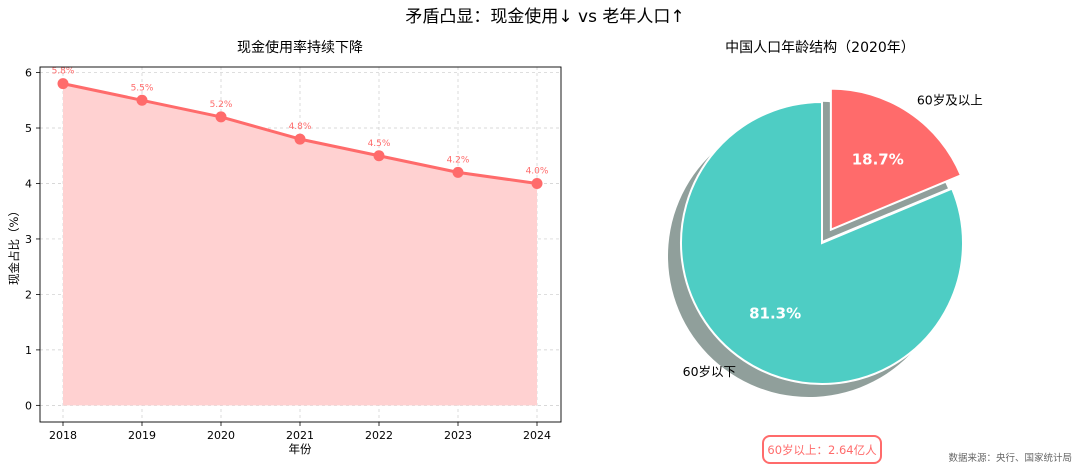  I want to click on data-label: 5.2%, so click(221, 105).